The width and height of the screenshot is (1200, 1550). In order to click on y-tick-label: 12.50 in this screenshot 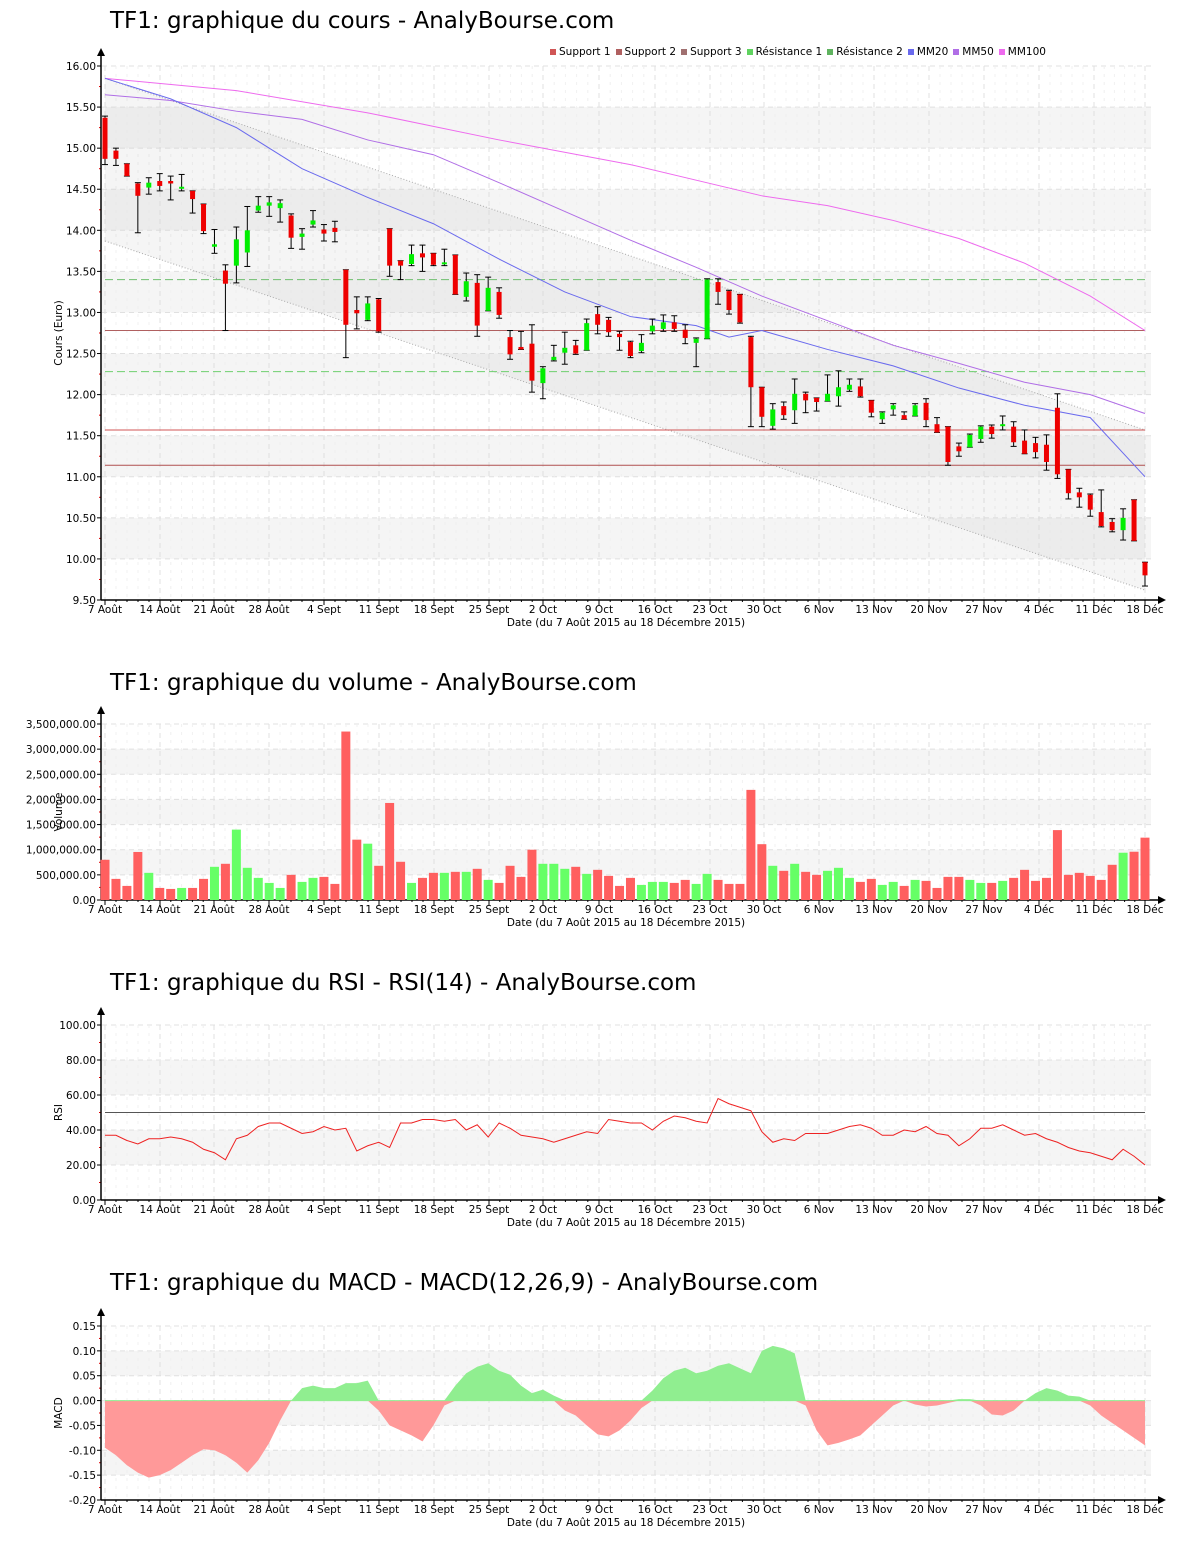, I will do `click(81, 355)`.